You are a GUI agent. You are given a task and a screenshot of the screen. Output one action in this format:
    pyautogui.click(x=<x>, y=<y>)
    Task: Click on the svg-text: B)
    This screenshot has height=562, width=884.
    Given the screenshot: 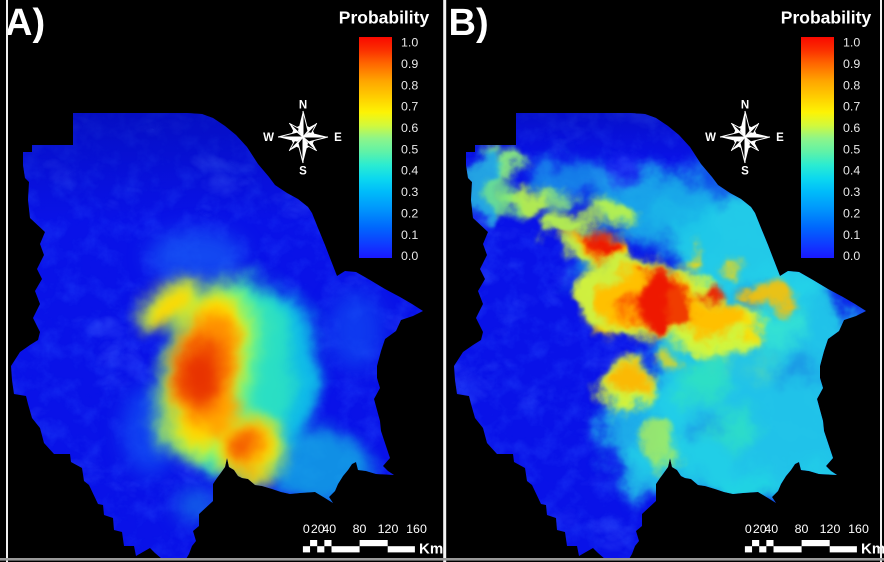 What is the action you would take?
    pyautogui.click(x=469, y=23)
    